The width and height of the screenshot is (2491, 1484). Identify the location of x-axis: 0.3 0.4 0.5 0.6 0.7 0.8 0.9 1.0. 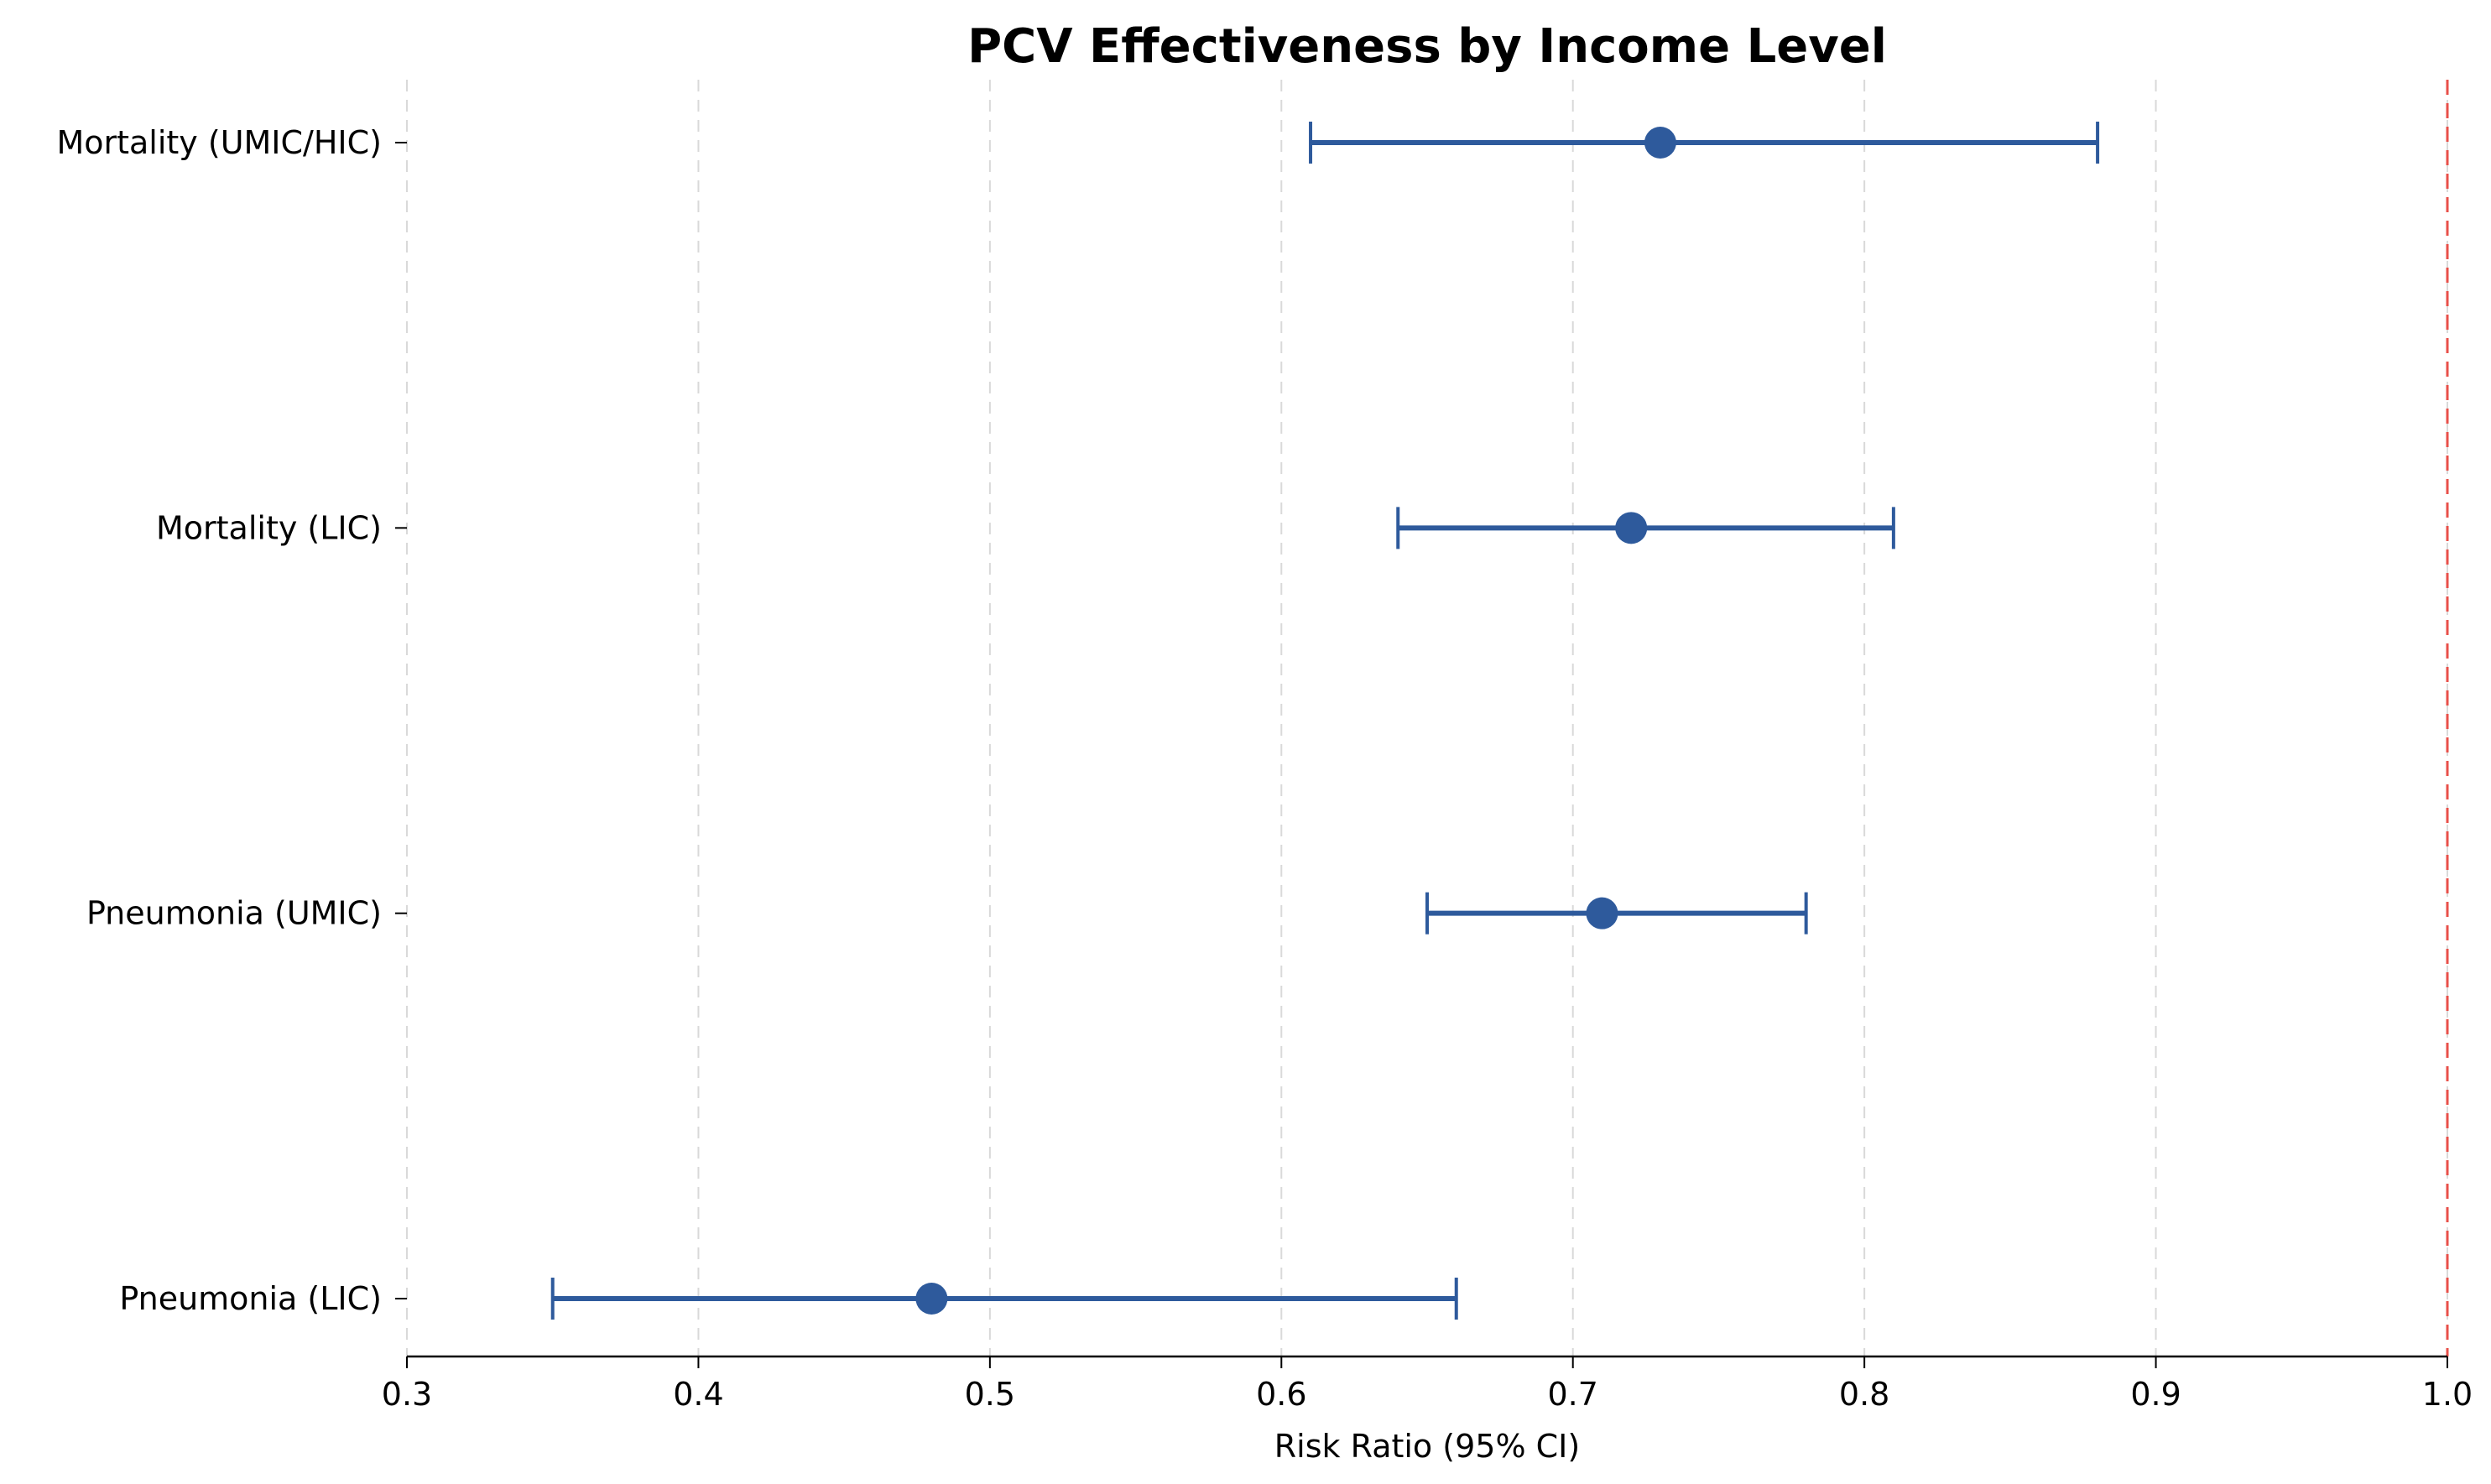
(1427, 1384).